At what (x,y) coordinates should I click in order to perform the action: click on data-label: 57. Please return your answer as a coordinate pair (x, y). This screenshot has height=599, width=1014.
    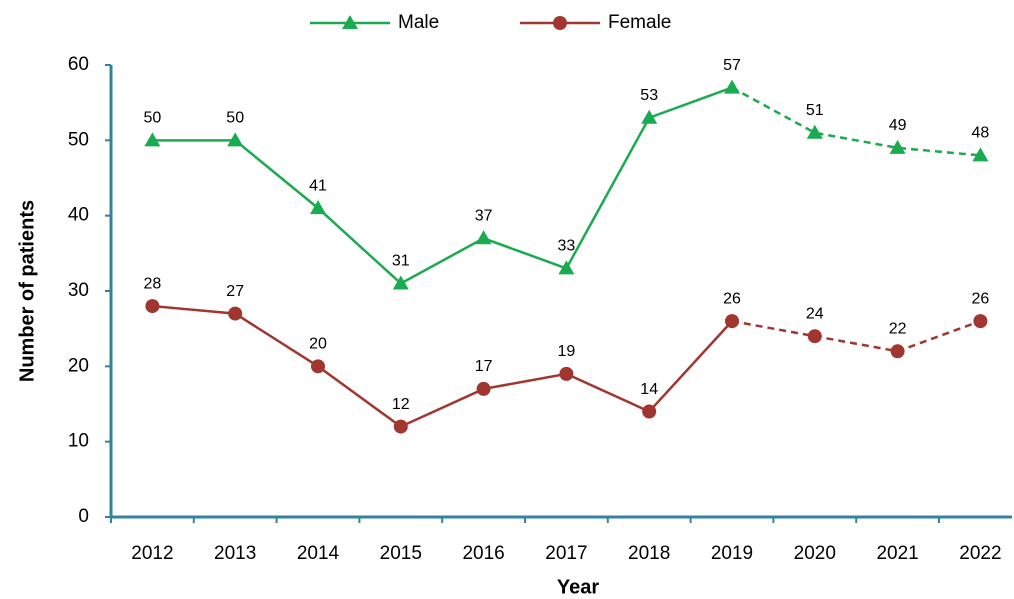
    Looking at the image, I should click on (732, 65).